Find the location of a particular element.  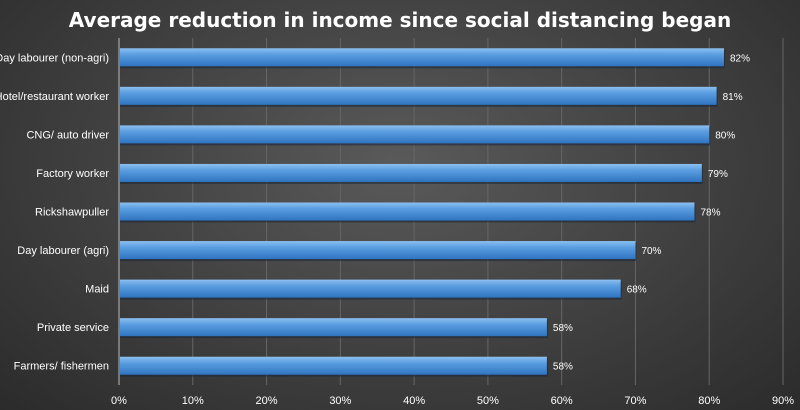

category-label: Day labourer (agri) is located at coordinates (63, 251).